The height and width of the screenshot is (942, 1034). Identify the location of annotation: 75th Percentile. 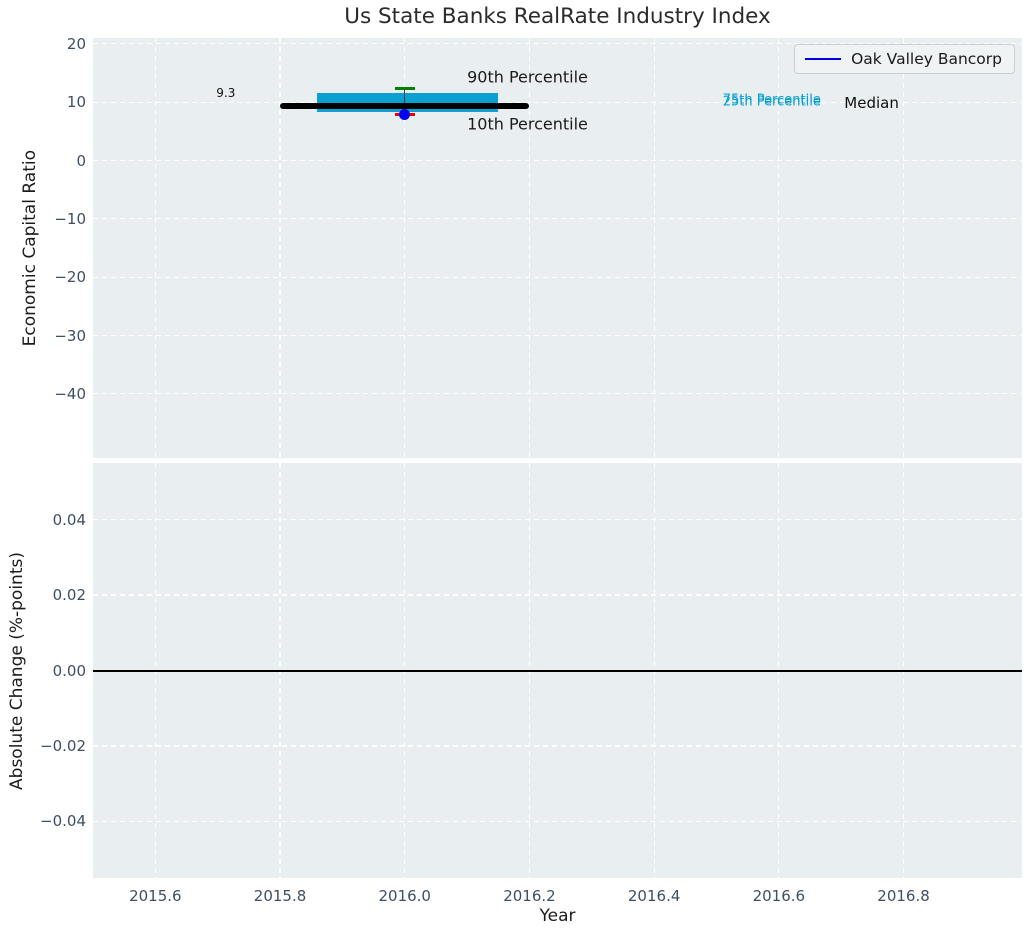
(771, 100).